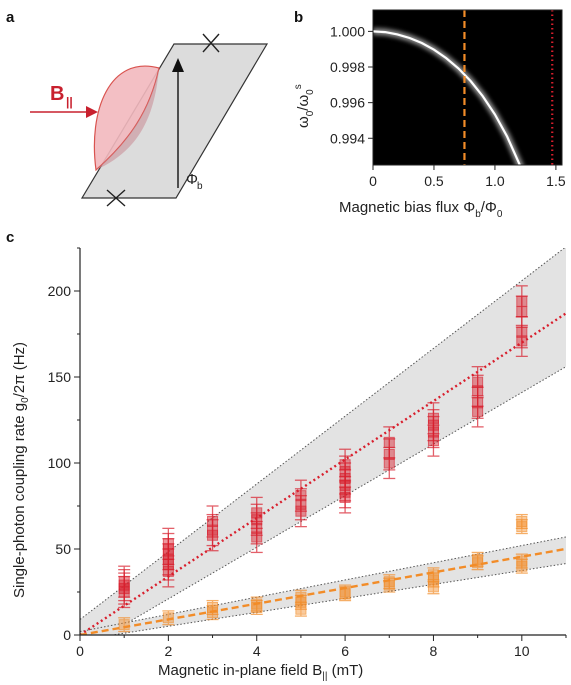  Describe the element at coordinates (67, 635) in the screenshot. I see `c-ytick-label: 0` at that location.